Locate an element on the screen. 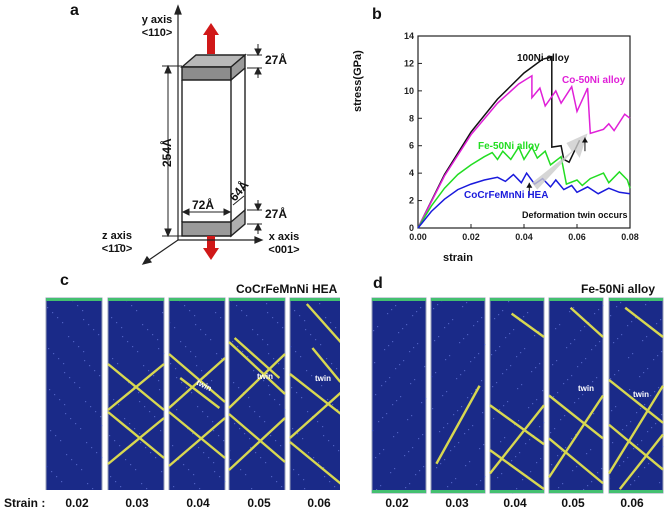 Image resolution: width=668 pixels, height=516 pixels. panel-c-strain-1: 0.02 is located at coordinates (77, 503).